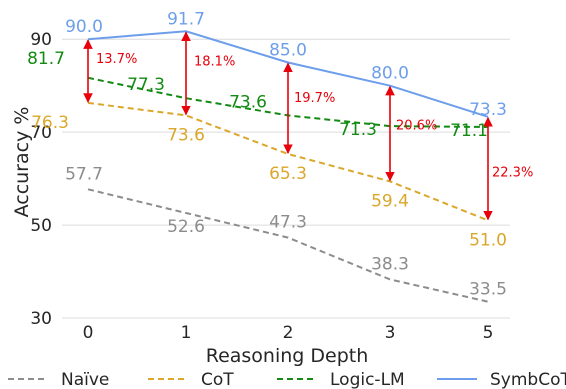 The width and height of the screenshot is (566, 389). What do you see at coordinates (488, 290) in the screenshot?
I see `data-label: 33.5` at bounding box center [488, 290].